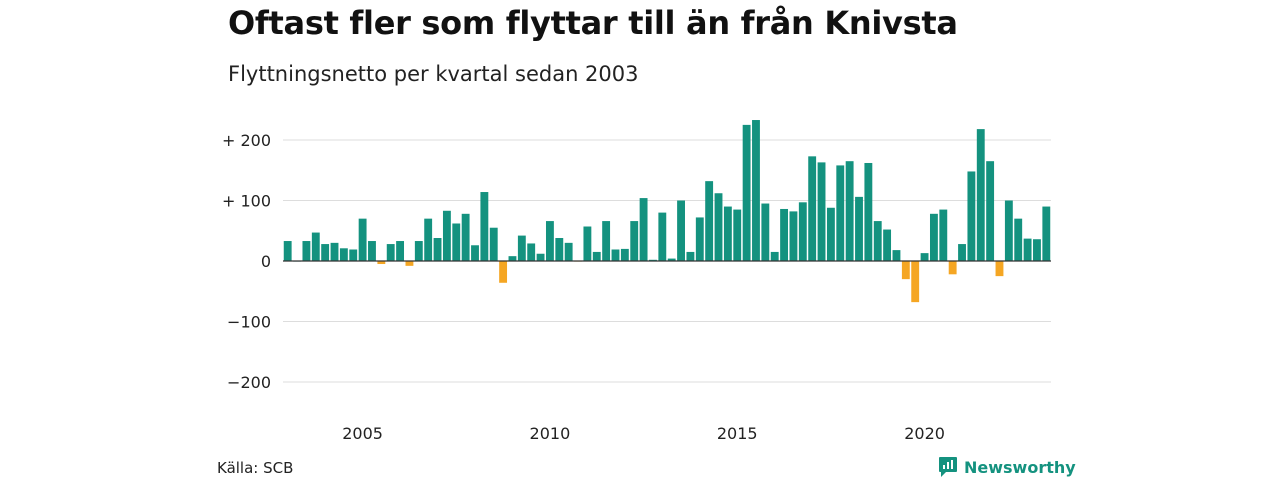 The image size is (1280, 480). I want to click on brand-logo: Newsworthy, so click(1007, 467).